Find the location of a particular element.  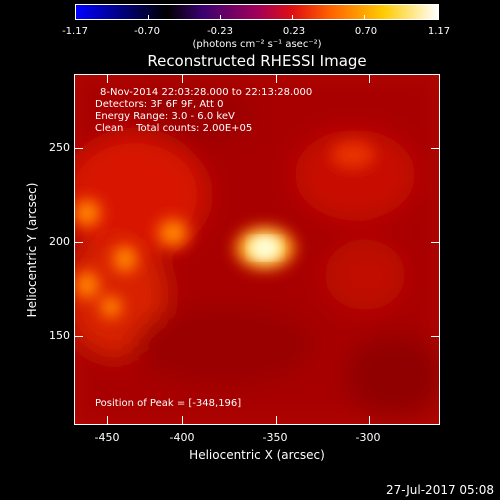

info-detectors: Detectors: 3F 6F 9F, Att 0 is located at coordinates (159, 104).